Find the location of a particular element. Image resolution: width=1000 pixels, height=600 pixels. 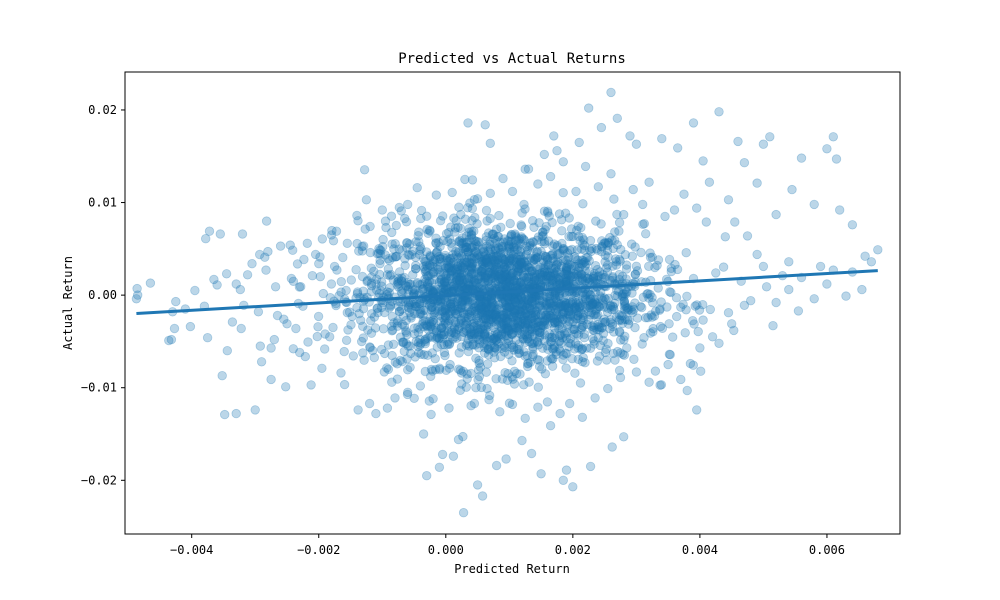

x-tick-label: 0.000 is located at coordinates (446, 550).